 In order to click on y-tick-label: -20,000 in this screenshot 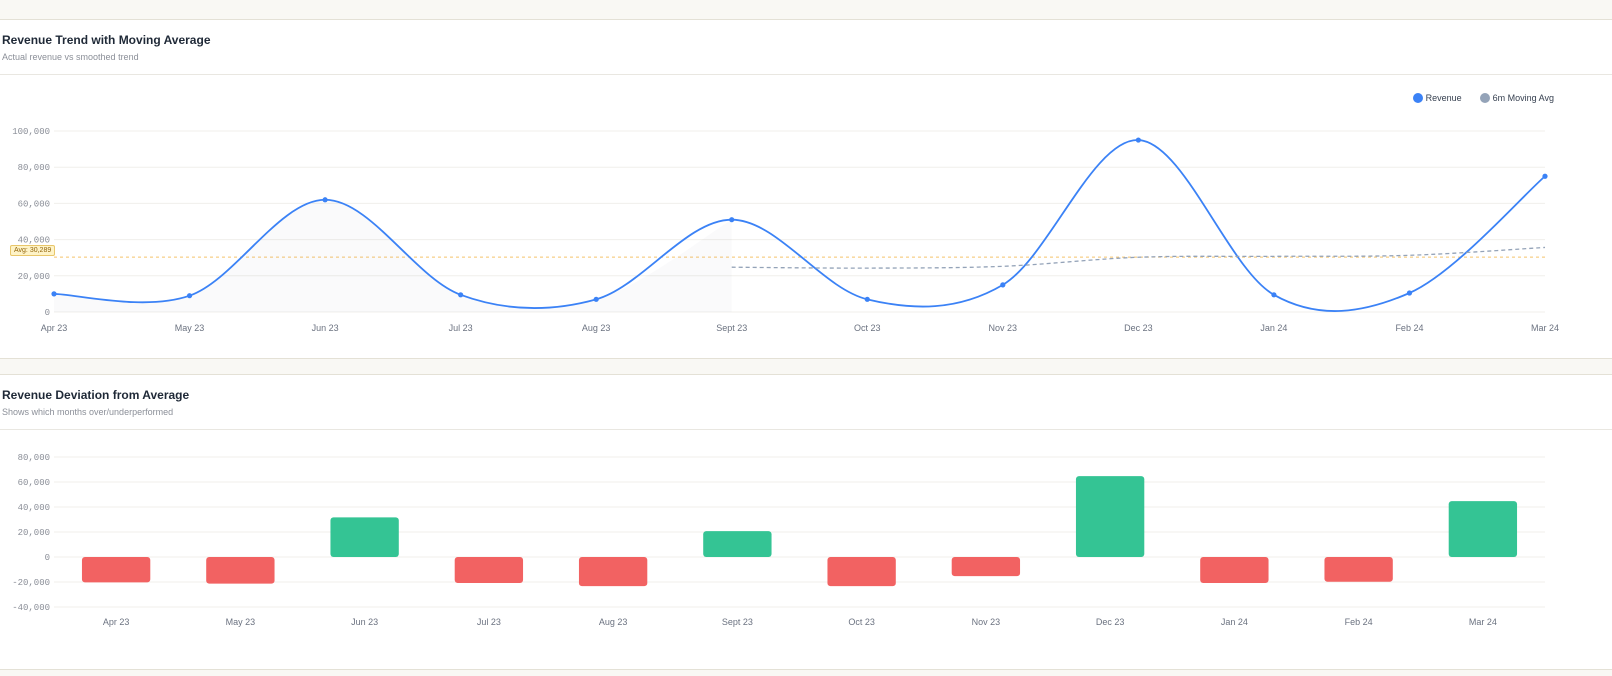, I will do `click(31, 583)`.